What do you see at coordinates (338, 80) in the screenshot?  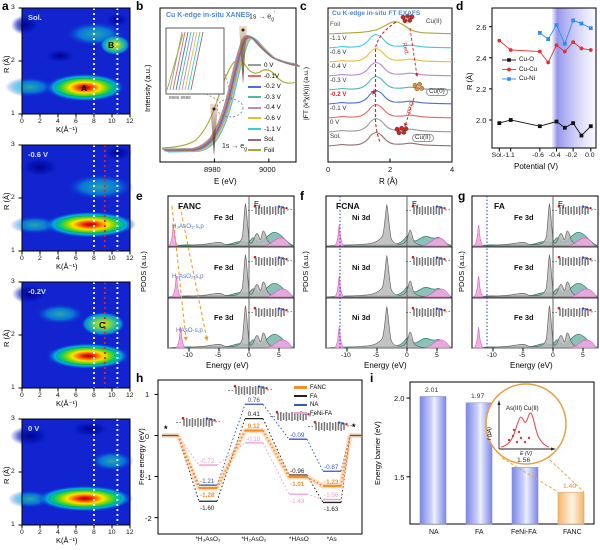 I see `curve-label: -0.3 V` at bounding box center [338, 80].